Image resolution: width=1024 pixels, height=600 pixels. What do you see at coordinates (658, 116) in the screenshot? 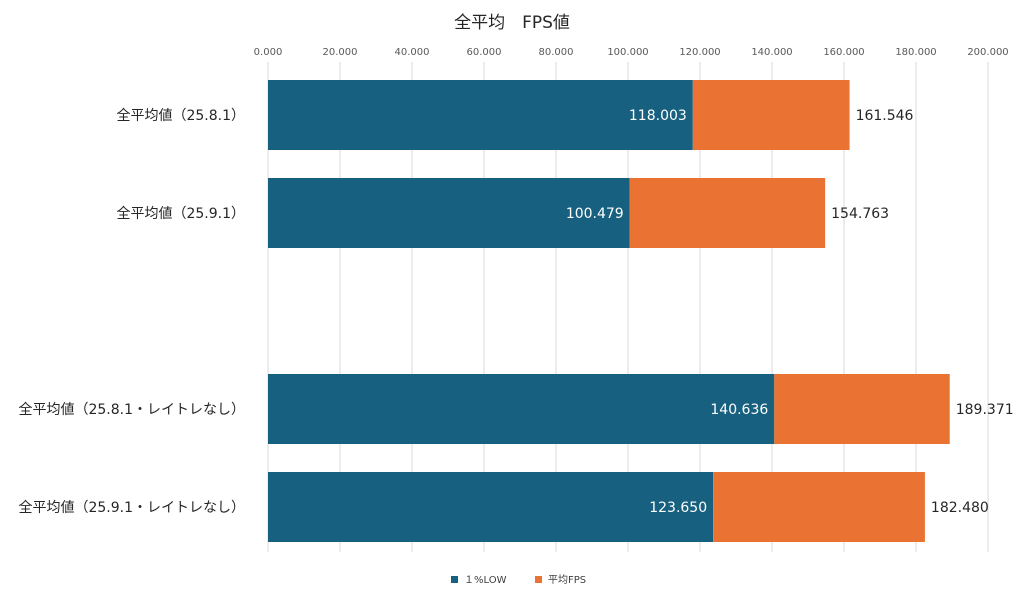
I see `data-label-1pct-low: 118.003` at bounding box center [658, 116].